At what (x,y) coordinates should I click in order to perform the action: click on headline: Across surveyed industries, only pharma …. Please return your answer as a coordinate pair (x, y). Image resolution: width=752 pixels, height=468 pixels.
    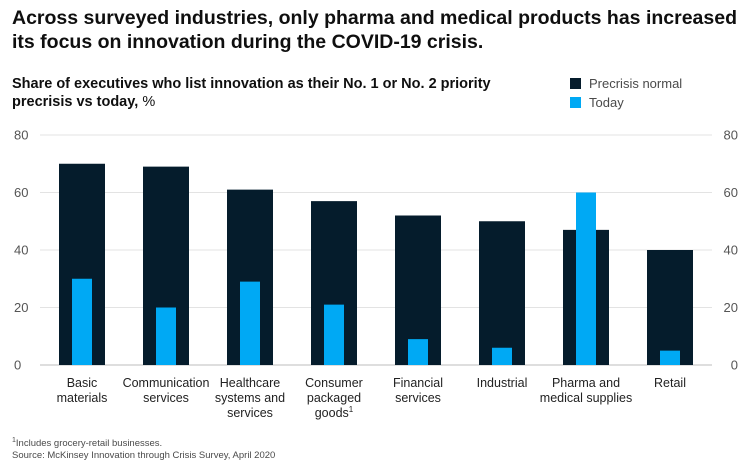
    Looking at the image, I should click on (375, 30).